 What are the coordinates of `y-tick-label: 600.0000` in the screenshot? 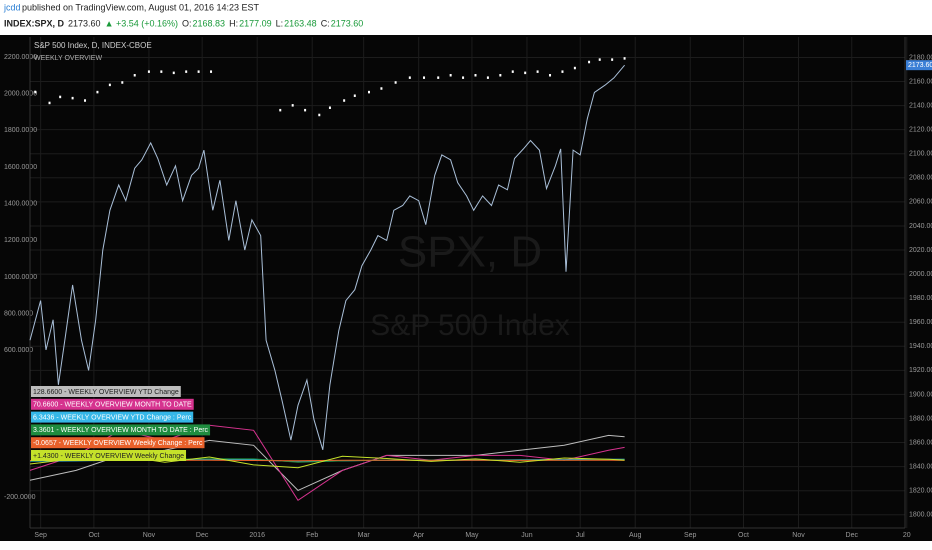 It's located at (18, 350).